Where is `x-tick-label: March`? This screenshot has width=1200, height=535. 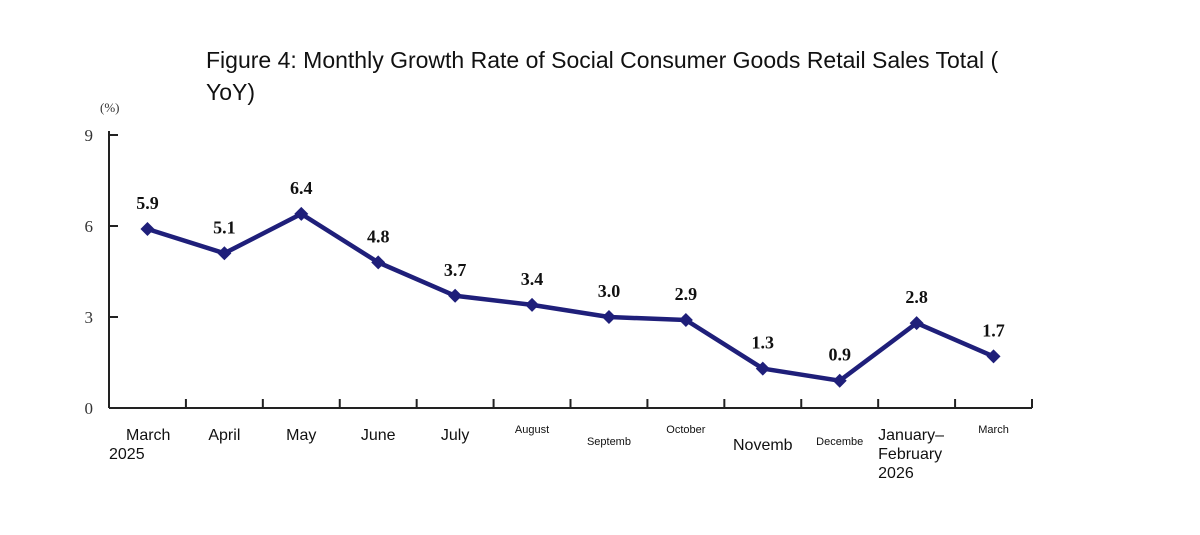 x-tick-label: March is located at coordinates (993, 430).